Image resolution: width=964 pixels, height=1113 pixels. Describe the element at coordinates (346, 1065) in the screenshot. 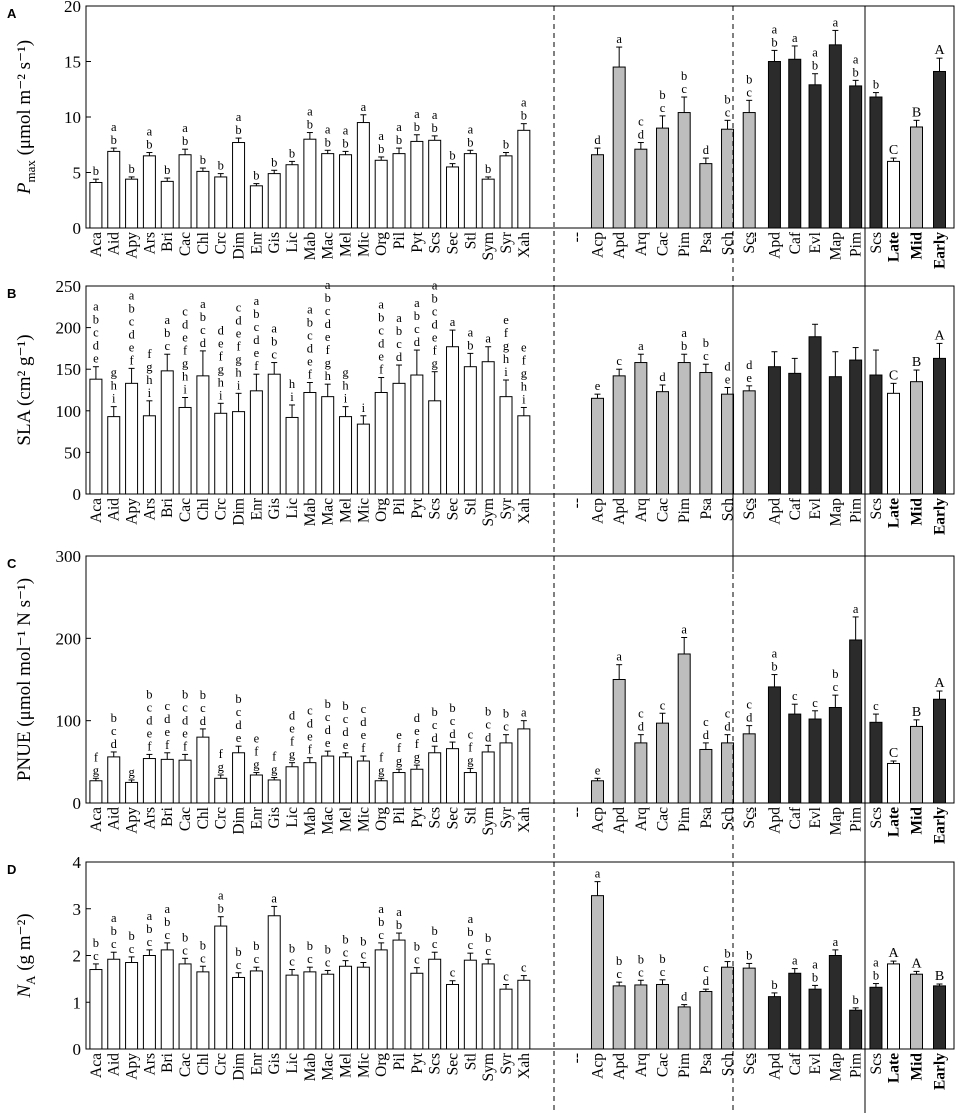

I see `category-label: Mel` at that location.